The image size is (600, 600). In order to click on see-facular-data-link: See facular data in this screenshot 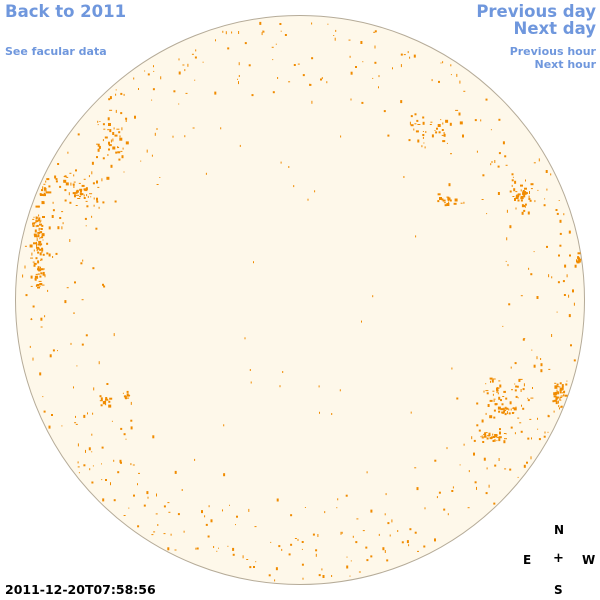, I will do `click(56, 51)`.